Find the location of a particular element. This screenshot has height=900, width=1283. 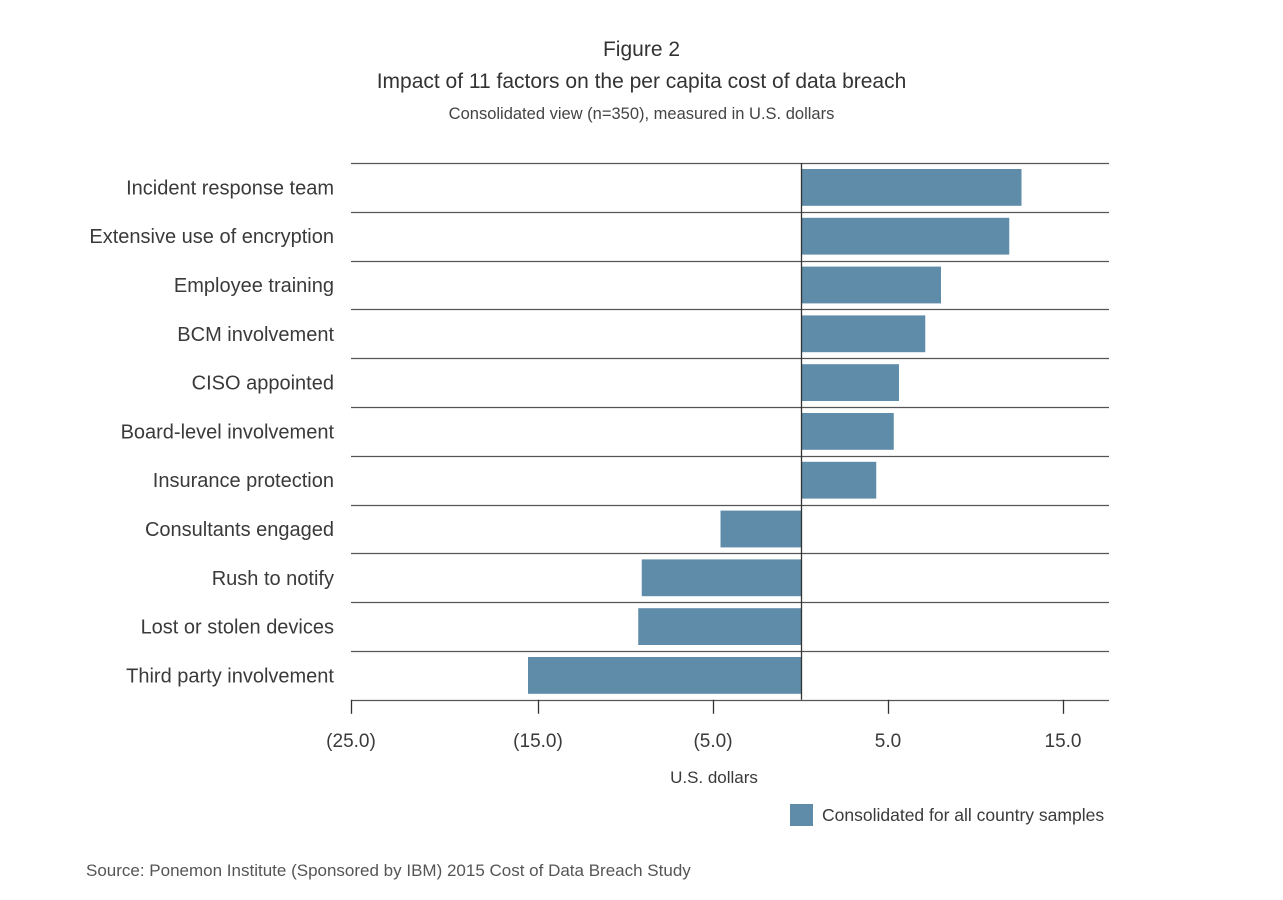

category-label: Extensive use of encryption is located at coordinates (211, 237).